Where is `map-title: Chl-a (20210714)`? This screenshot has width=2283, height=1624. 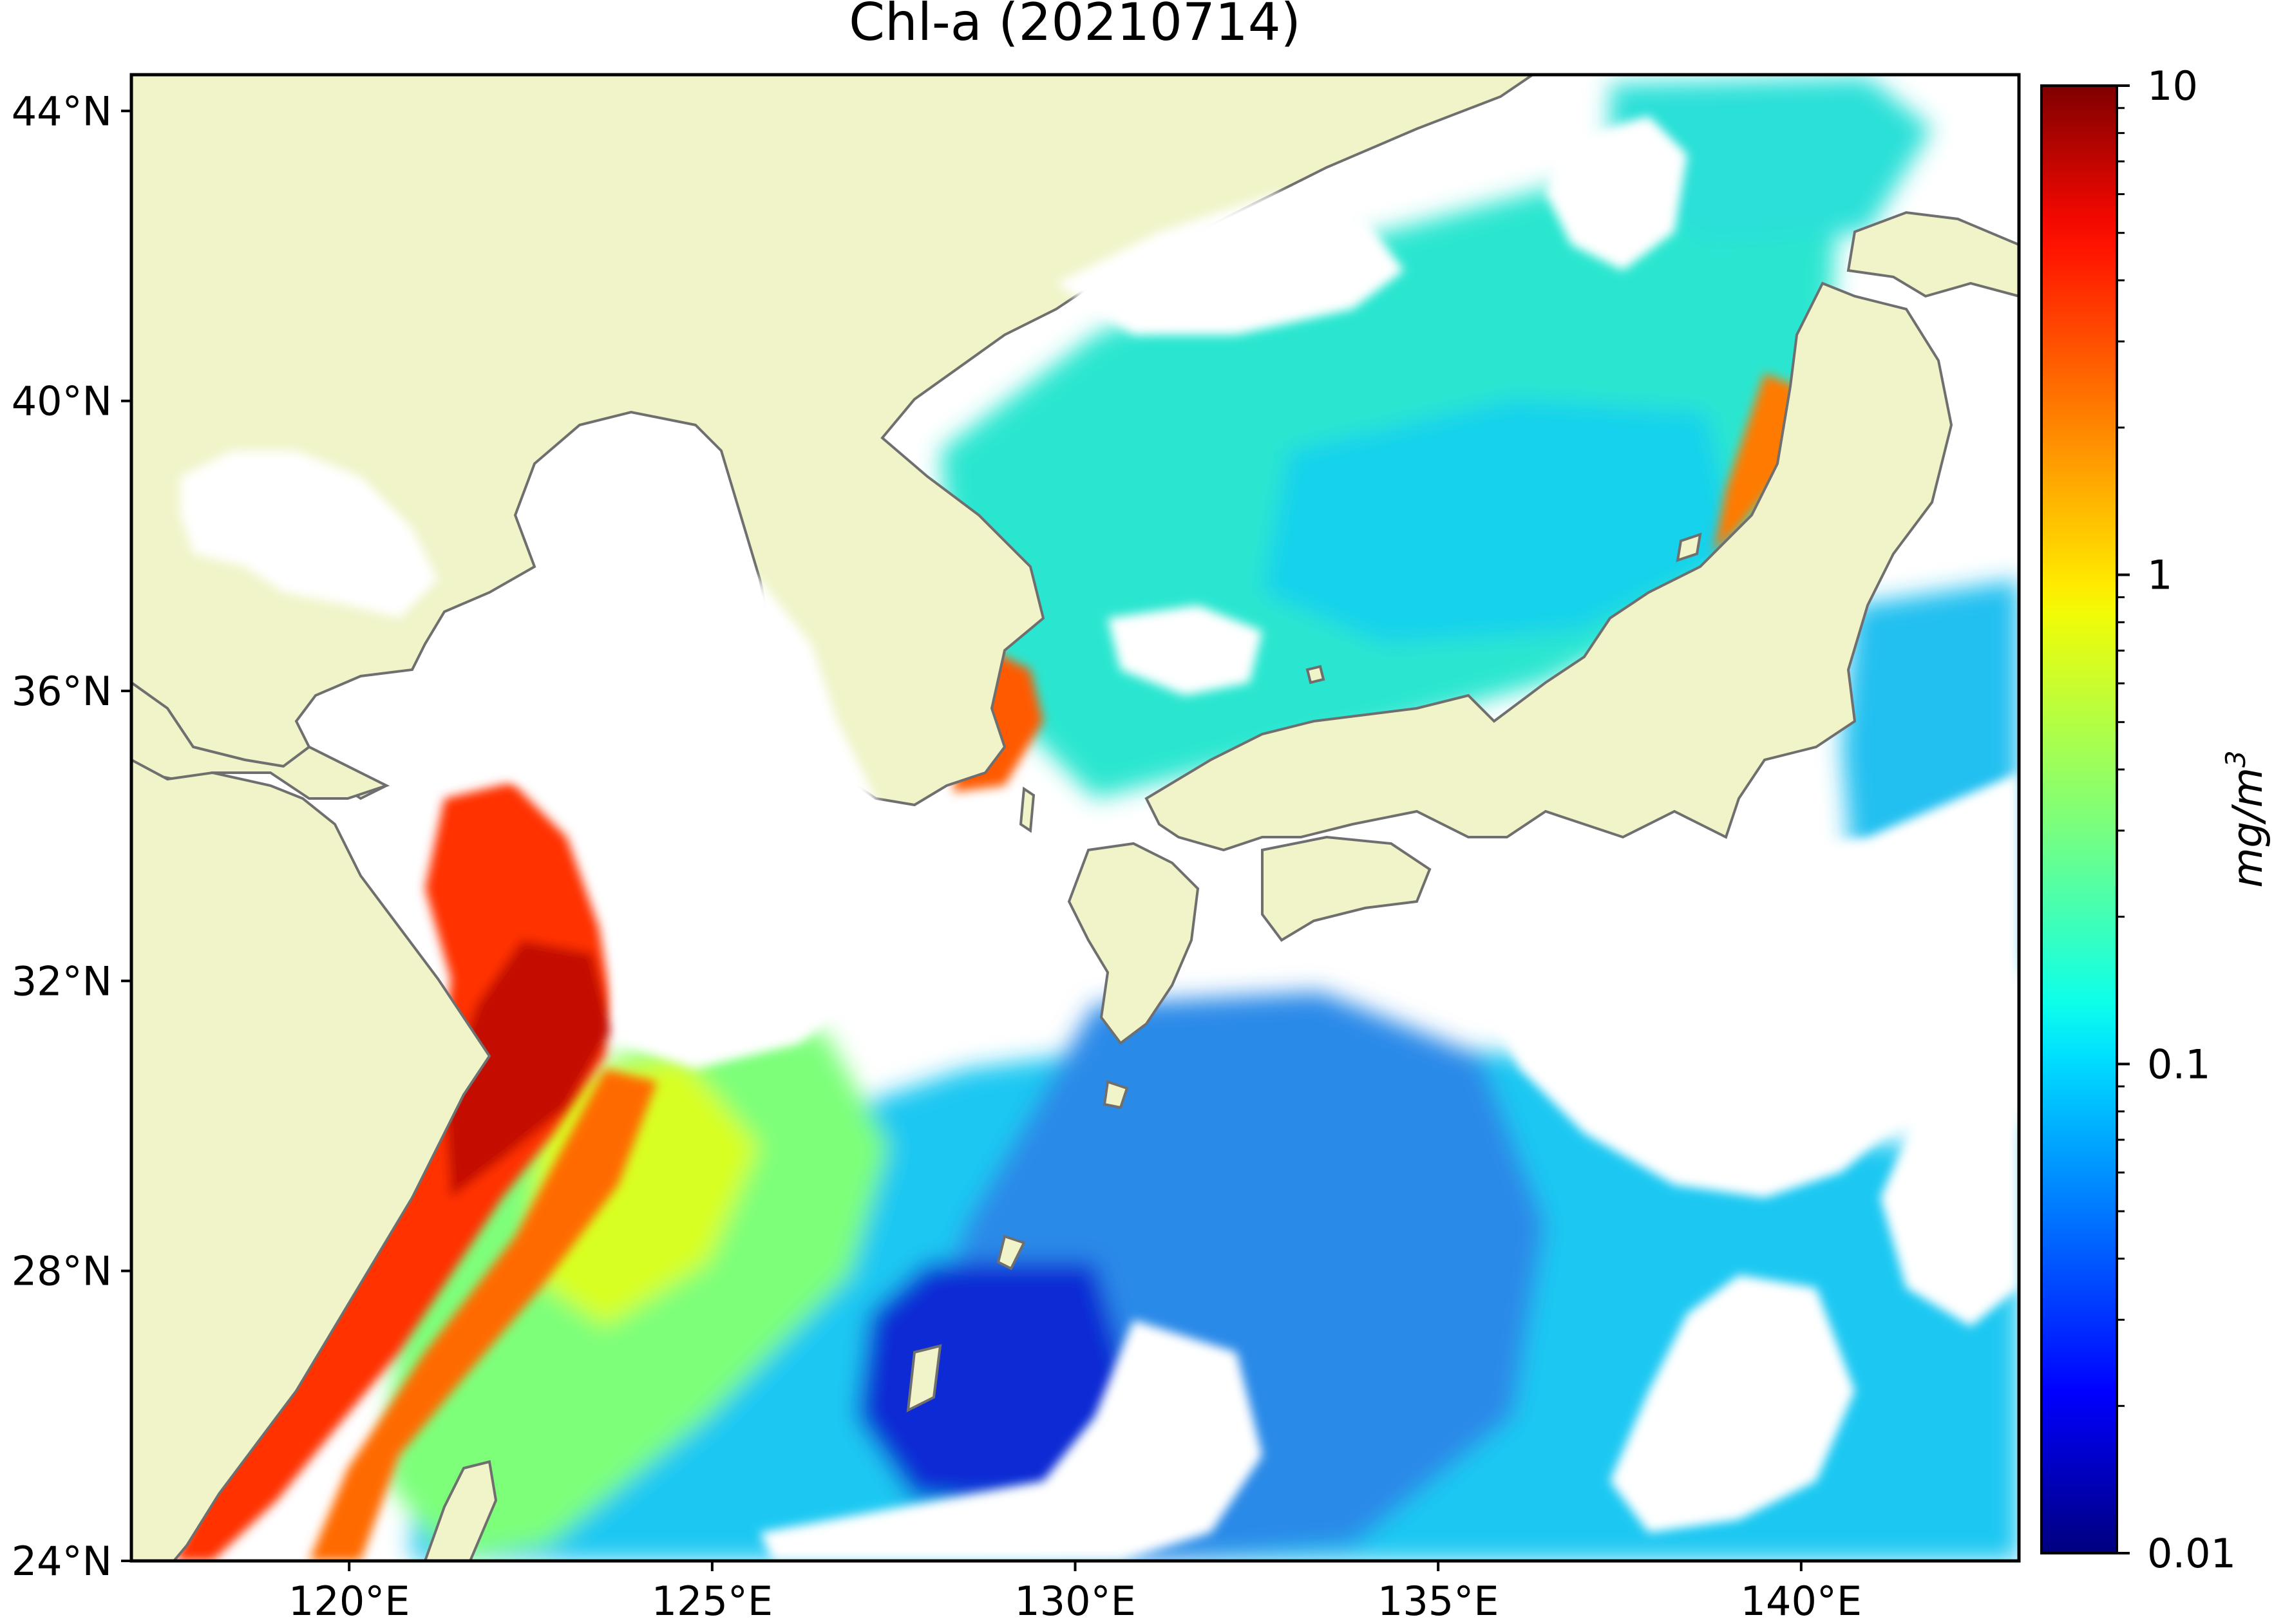
map-title: Chl-a (20210714) is located at coordinates (1075, 26).